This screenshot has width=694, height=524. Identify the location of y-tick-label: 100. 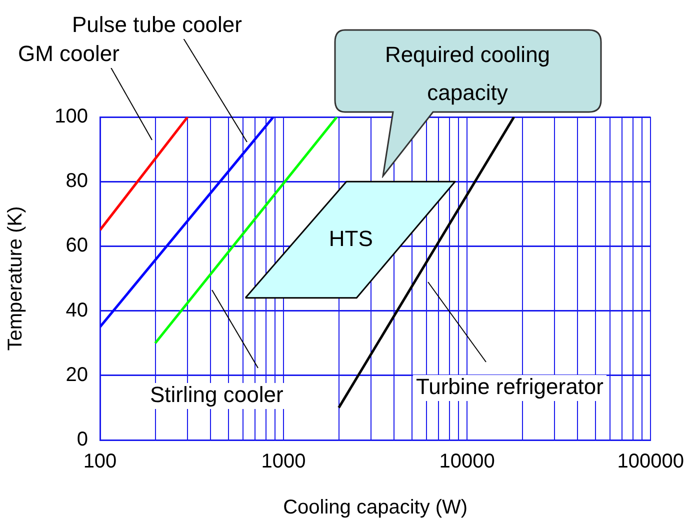
(71, 117).